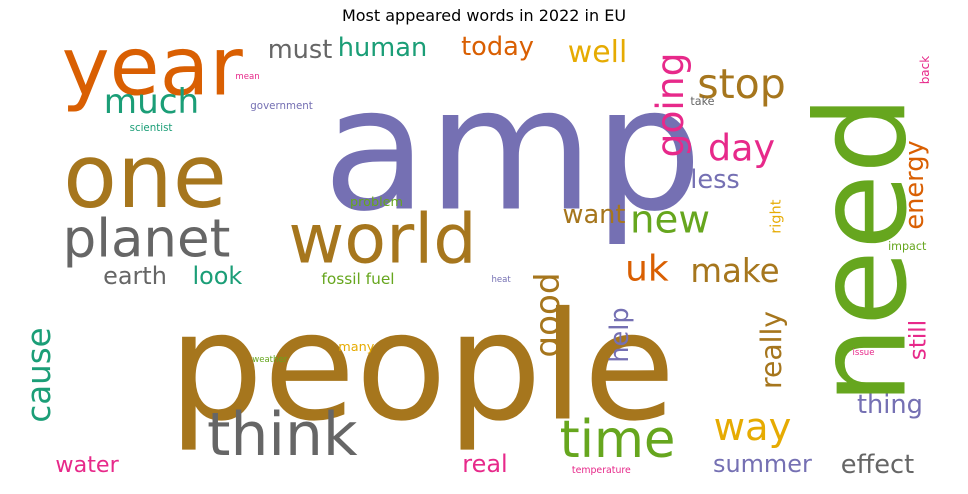 This screenshot has width=968, height=494. What do you see at coordinates (907, 246) in the screenshot?
I see `word-impact: impact` at bounding box center [907, 246].